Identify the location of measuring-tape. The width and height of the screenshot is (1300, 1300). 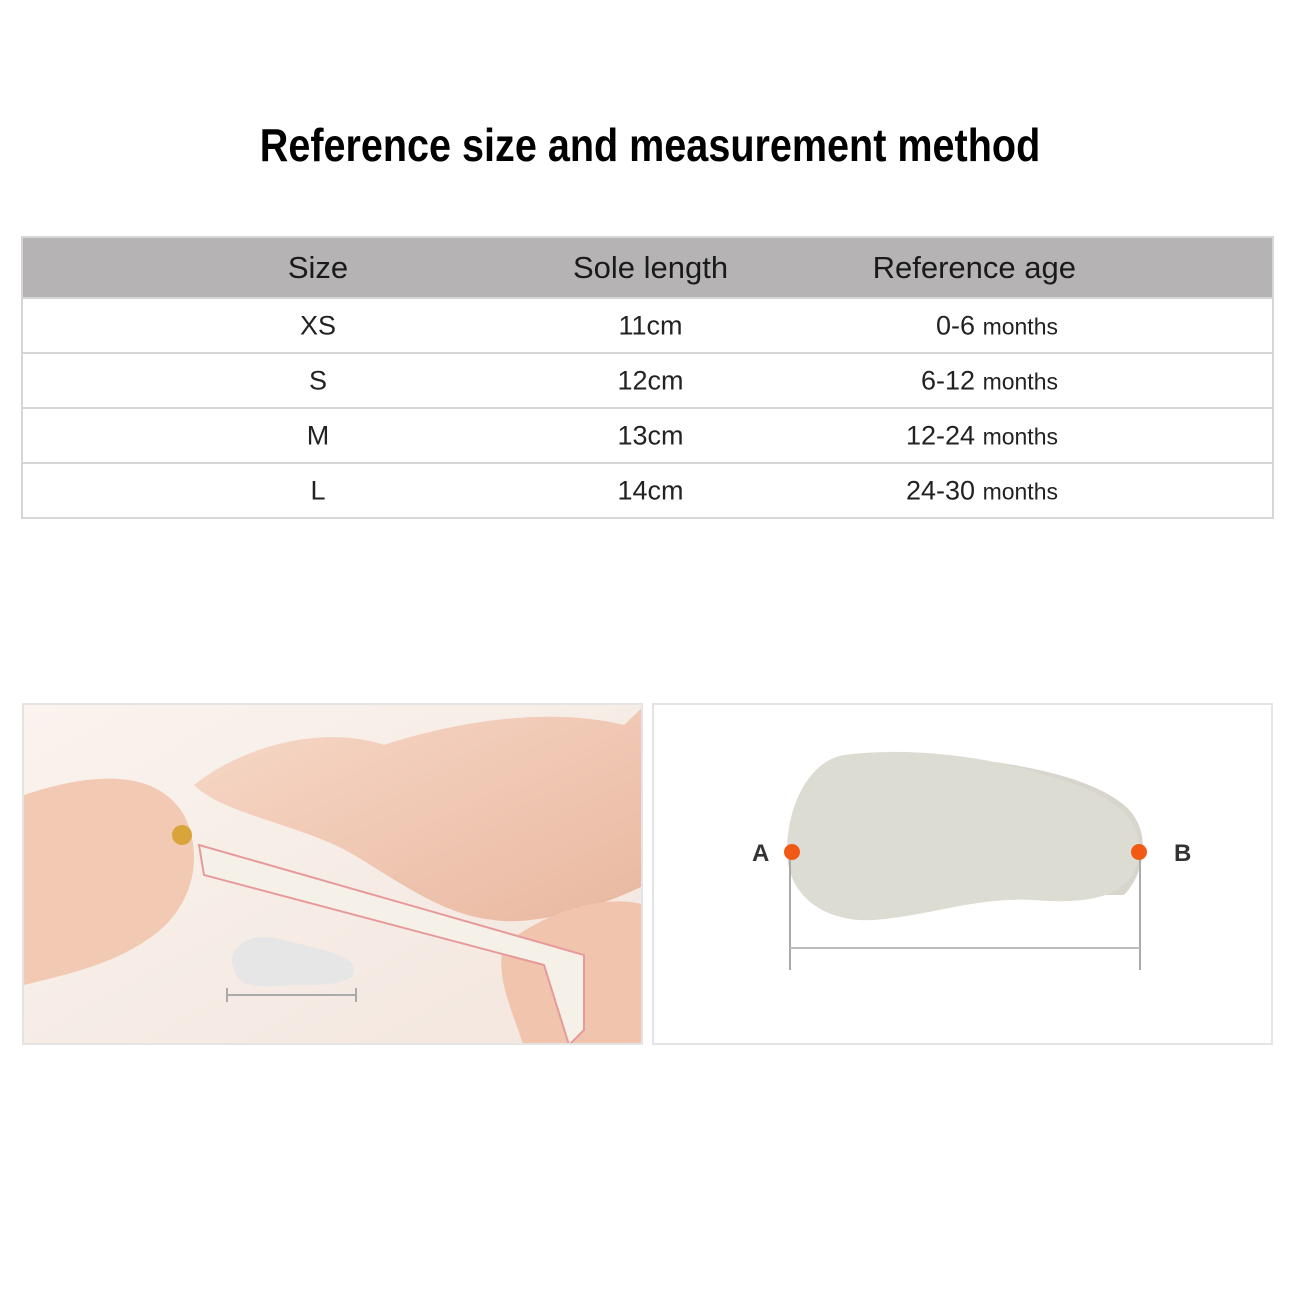
(391, 943).